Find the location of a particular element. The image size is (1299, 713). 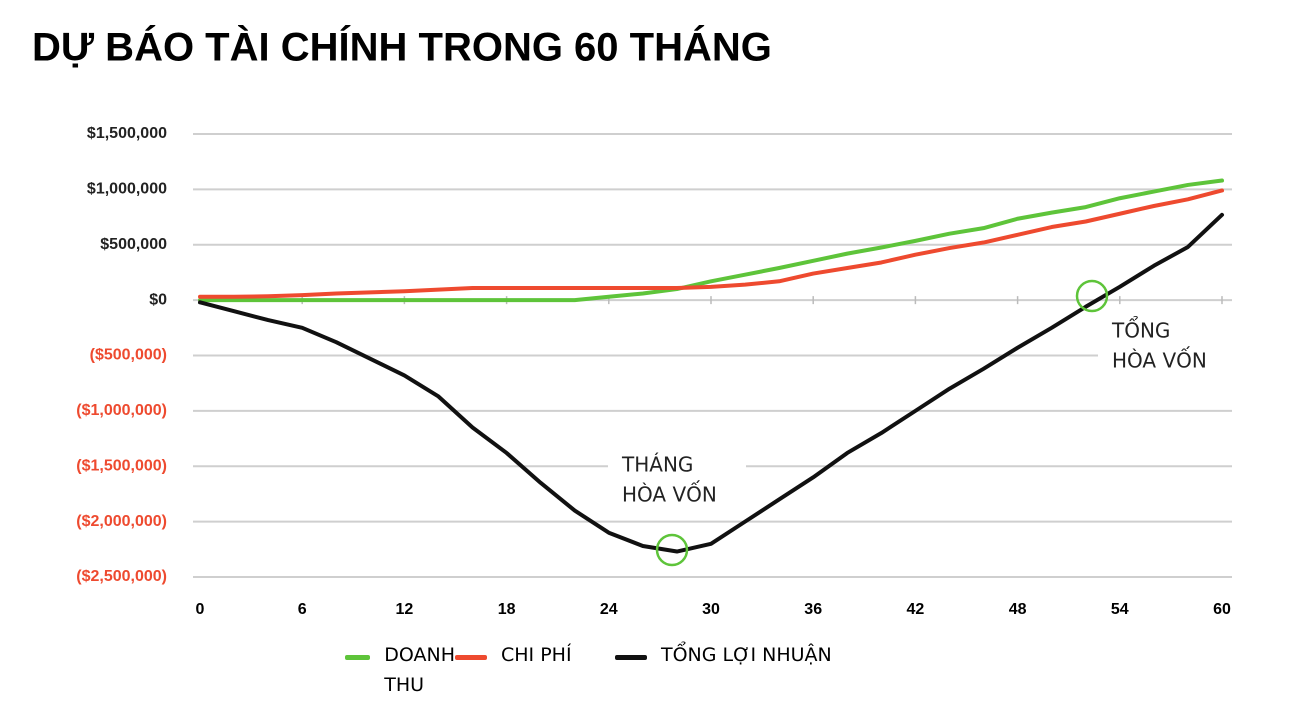

x-tick-label: 60 is located at coordinates (1222, 609).